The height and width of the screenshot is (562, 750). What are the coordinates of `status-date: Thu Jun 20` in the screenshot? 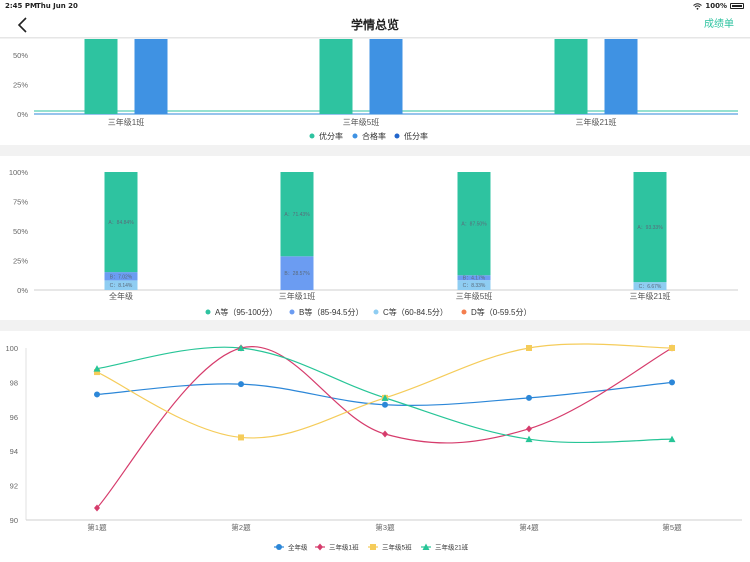 It's located at (57, 6).